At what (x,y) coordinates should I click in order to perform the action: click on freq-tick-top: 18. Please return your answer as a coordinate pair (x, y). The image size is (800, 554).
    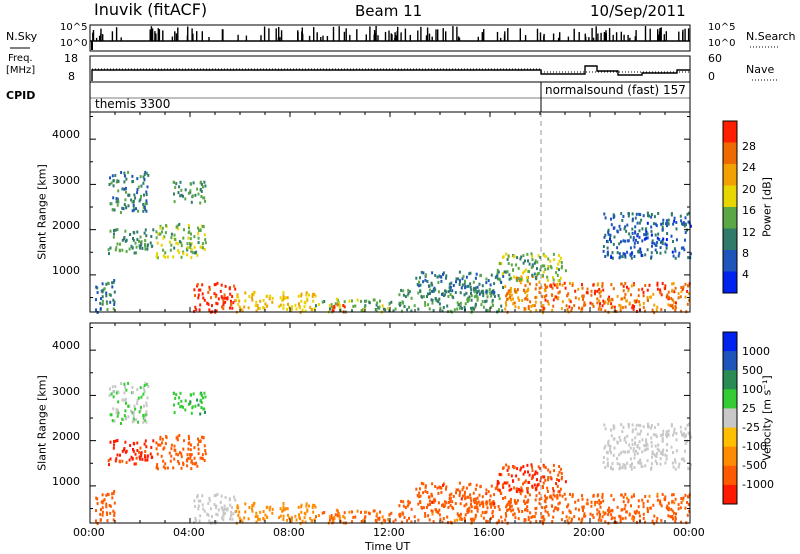
    Looking at the image, I should click on (71, 58).